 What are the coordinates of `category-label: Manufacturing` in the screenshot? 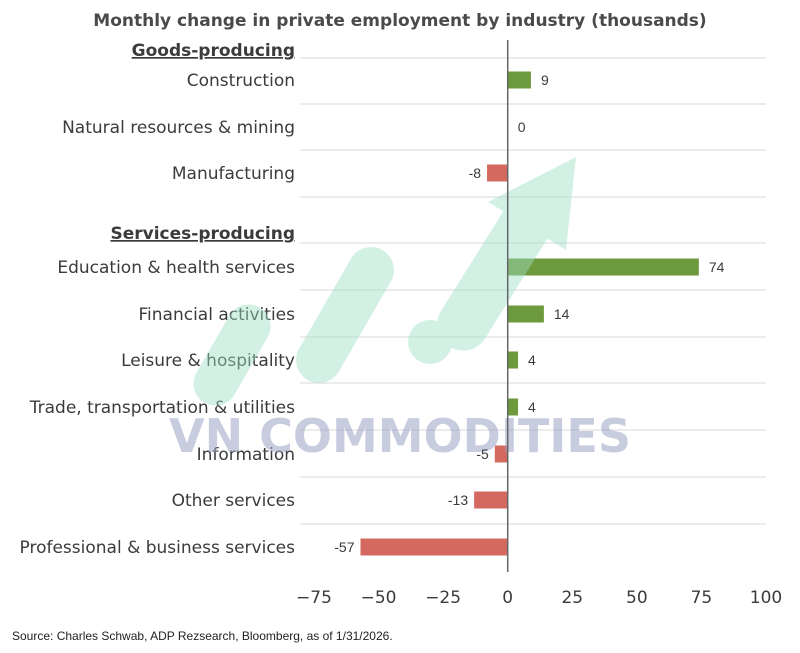 It's located at (233, 174).